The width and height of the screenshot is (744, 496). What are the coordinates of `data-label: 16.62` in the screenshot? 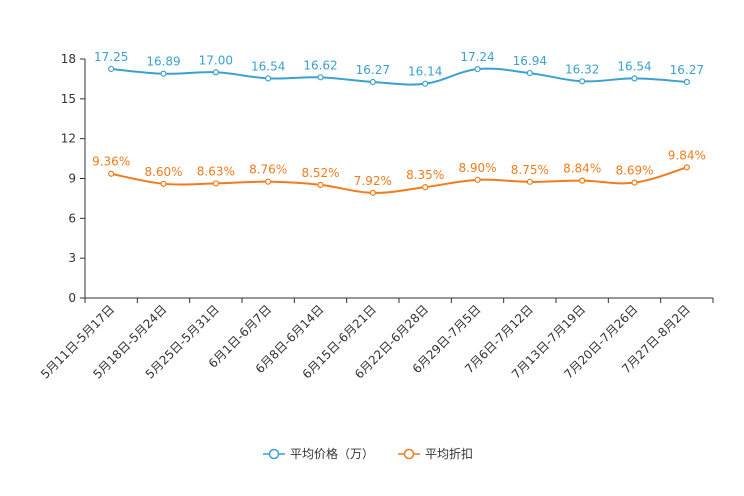 It's located at (320, 65).